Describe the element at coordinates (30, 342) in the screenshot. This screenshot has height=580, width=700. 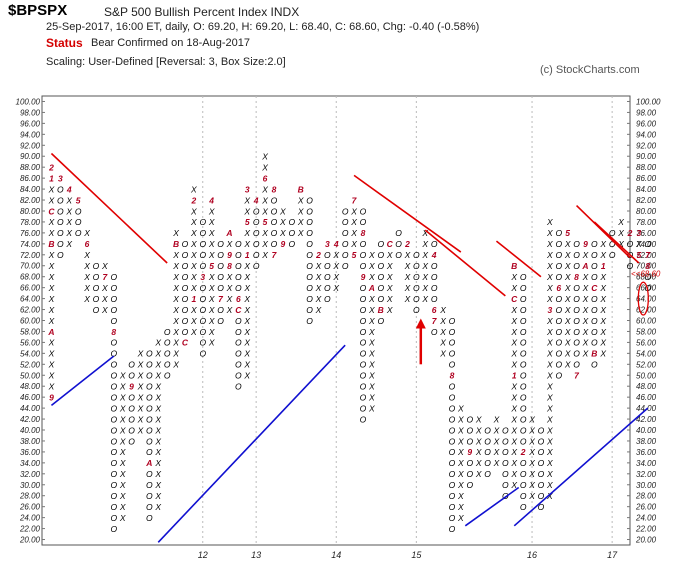
I see `y-tick-label-left: 56.00` at that location.